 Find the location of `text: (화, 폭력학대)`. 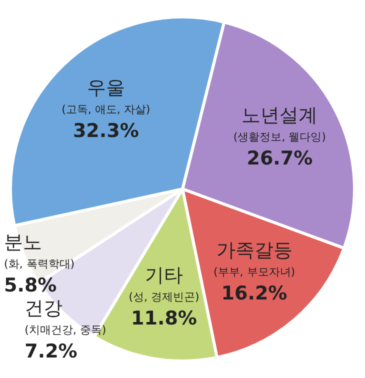

text: (화, 폭력학대) is located at coordinates (39, 264).